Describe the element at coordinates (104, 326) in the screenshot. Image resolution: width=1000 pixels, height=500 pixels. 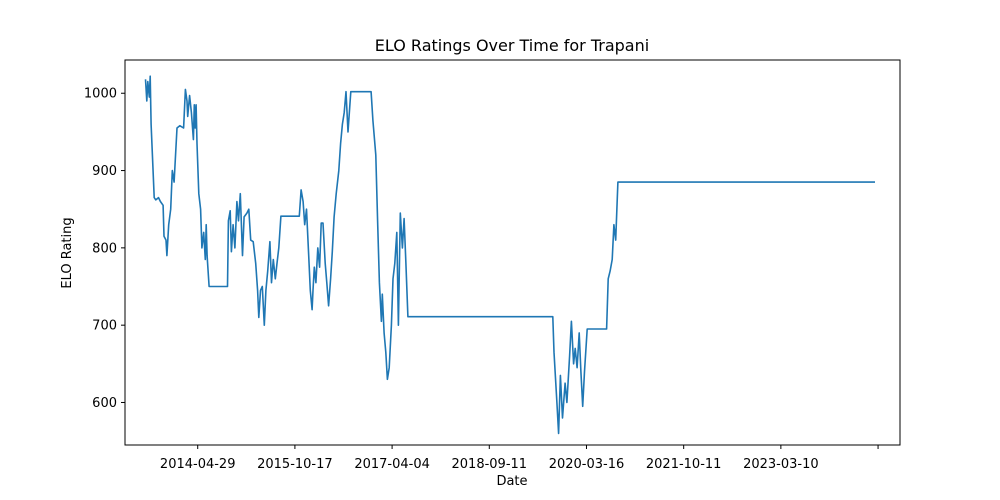
I see `y-tick-label-1: 700` at that location.